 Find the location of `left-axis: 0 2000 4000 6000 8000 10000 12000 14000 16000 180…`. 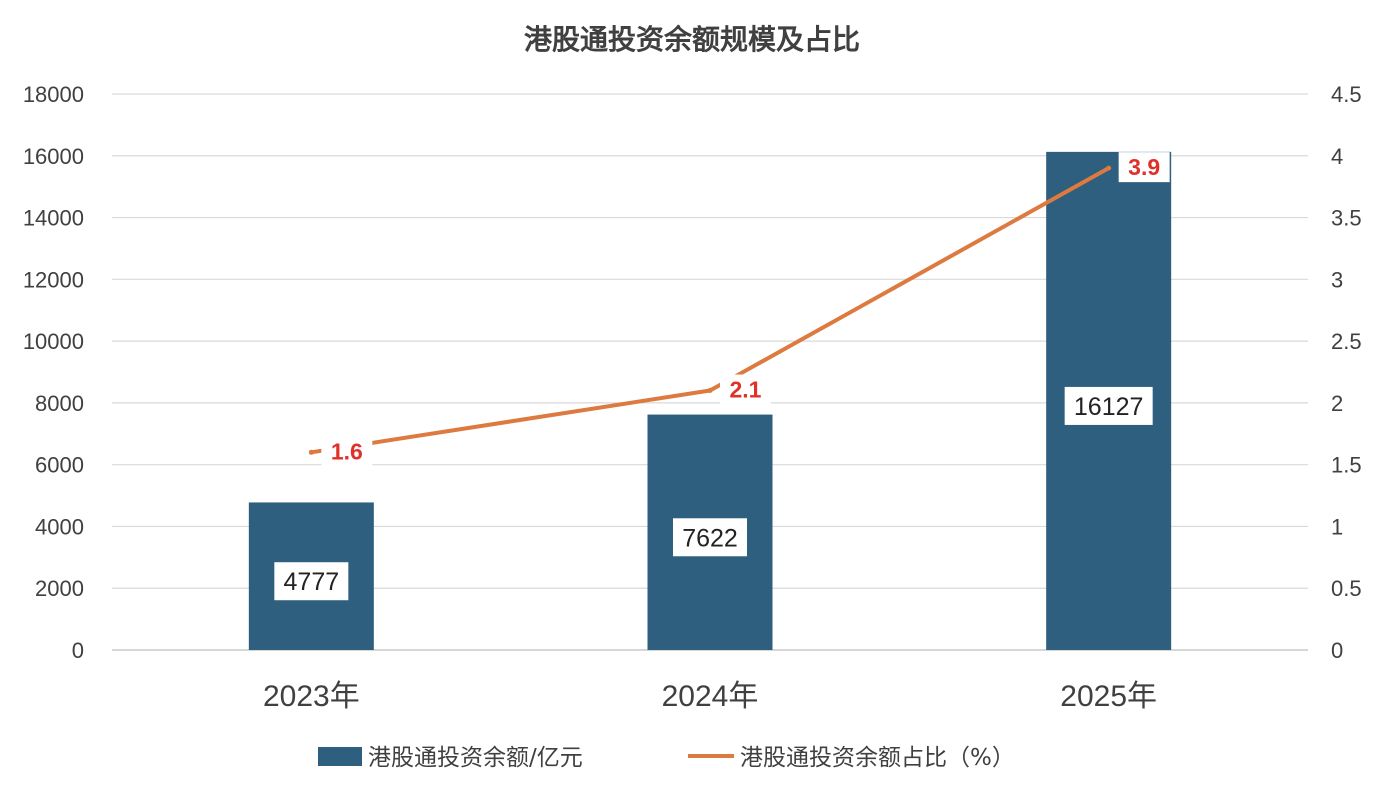

left-axis: 0 2000 4000 6000 8000 10000 12000 14000 16000 180… is located at coordinates (53, 372).